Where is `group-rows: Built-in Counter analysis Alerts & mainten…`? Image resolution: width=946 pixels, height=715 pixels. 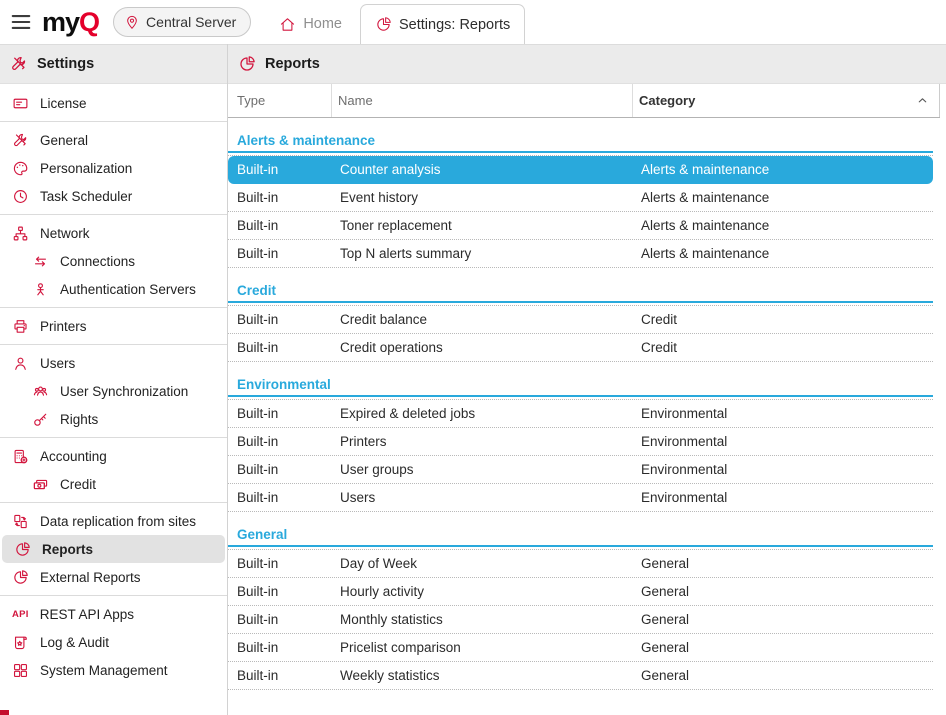 group-rows: Built-in Counter analysis Alerts & mainten… is located at coordinates (580, 211).